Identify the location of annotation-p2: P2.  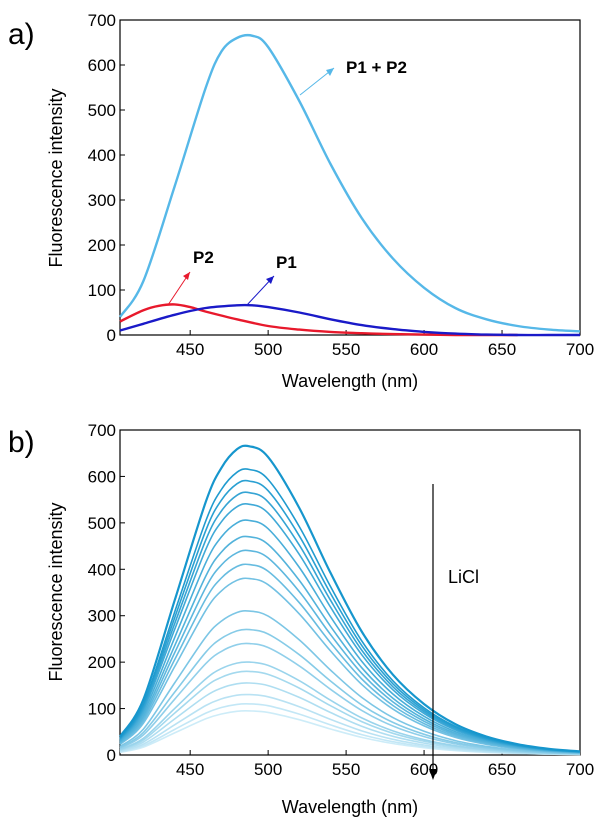
(203, 257).